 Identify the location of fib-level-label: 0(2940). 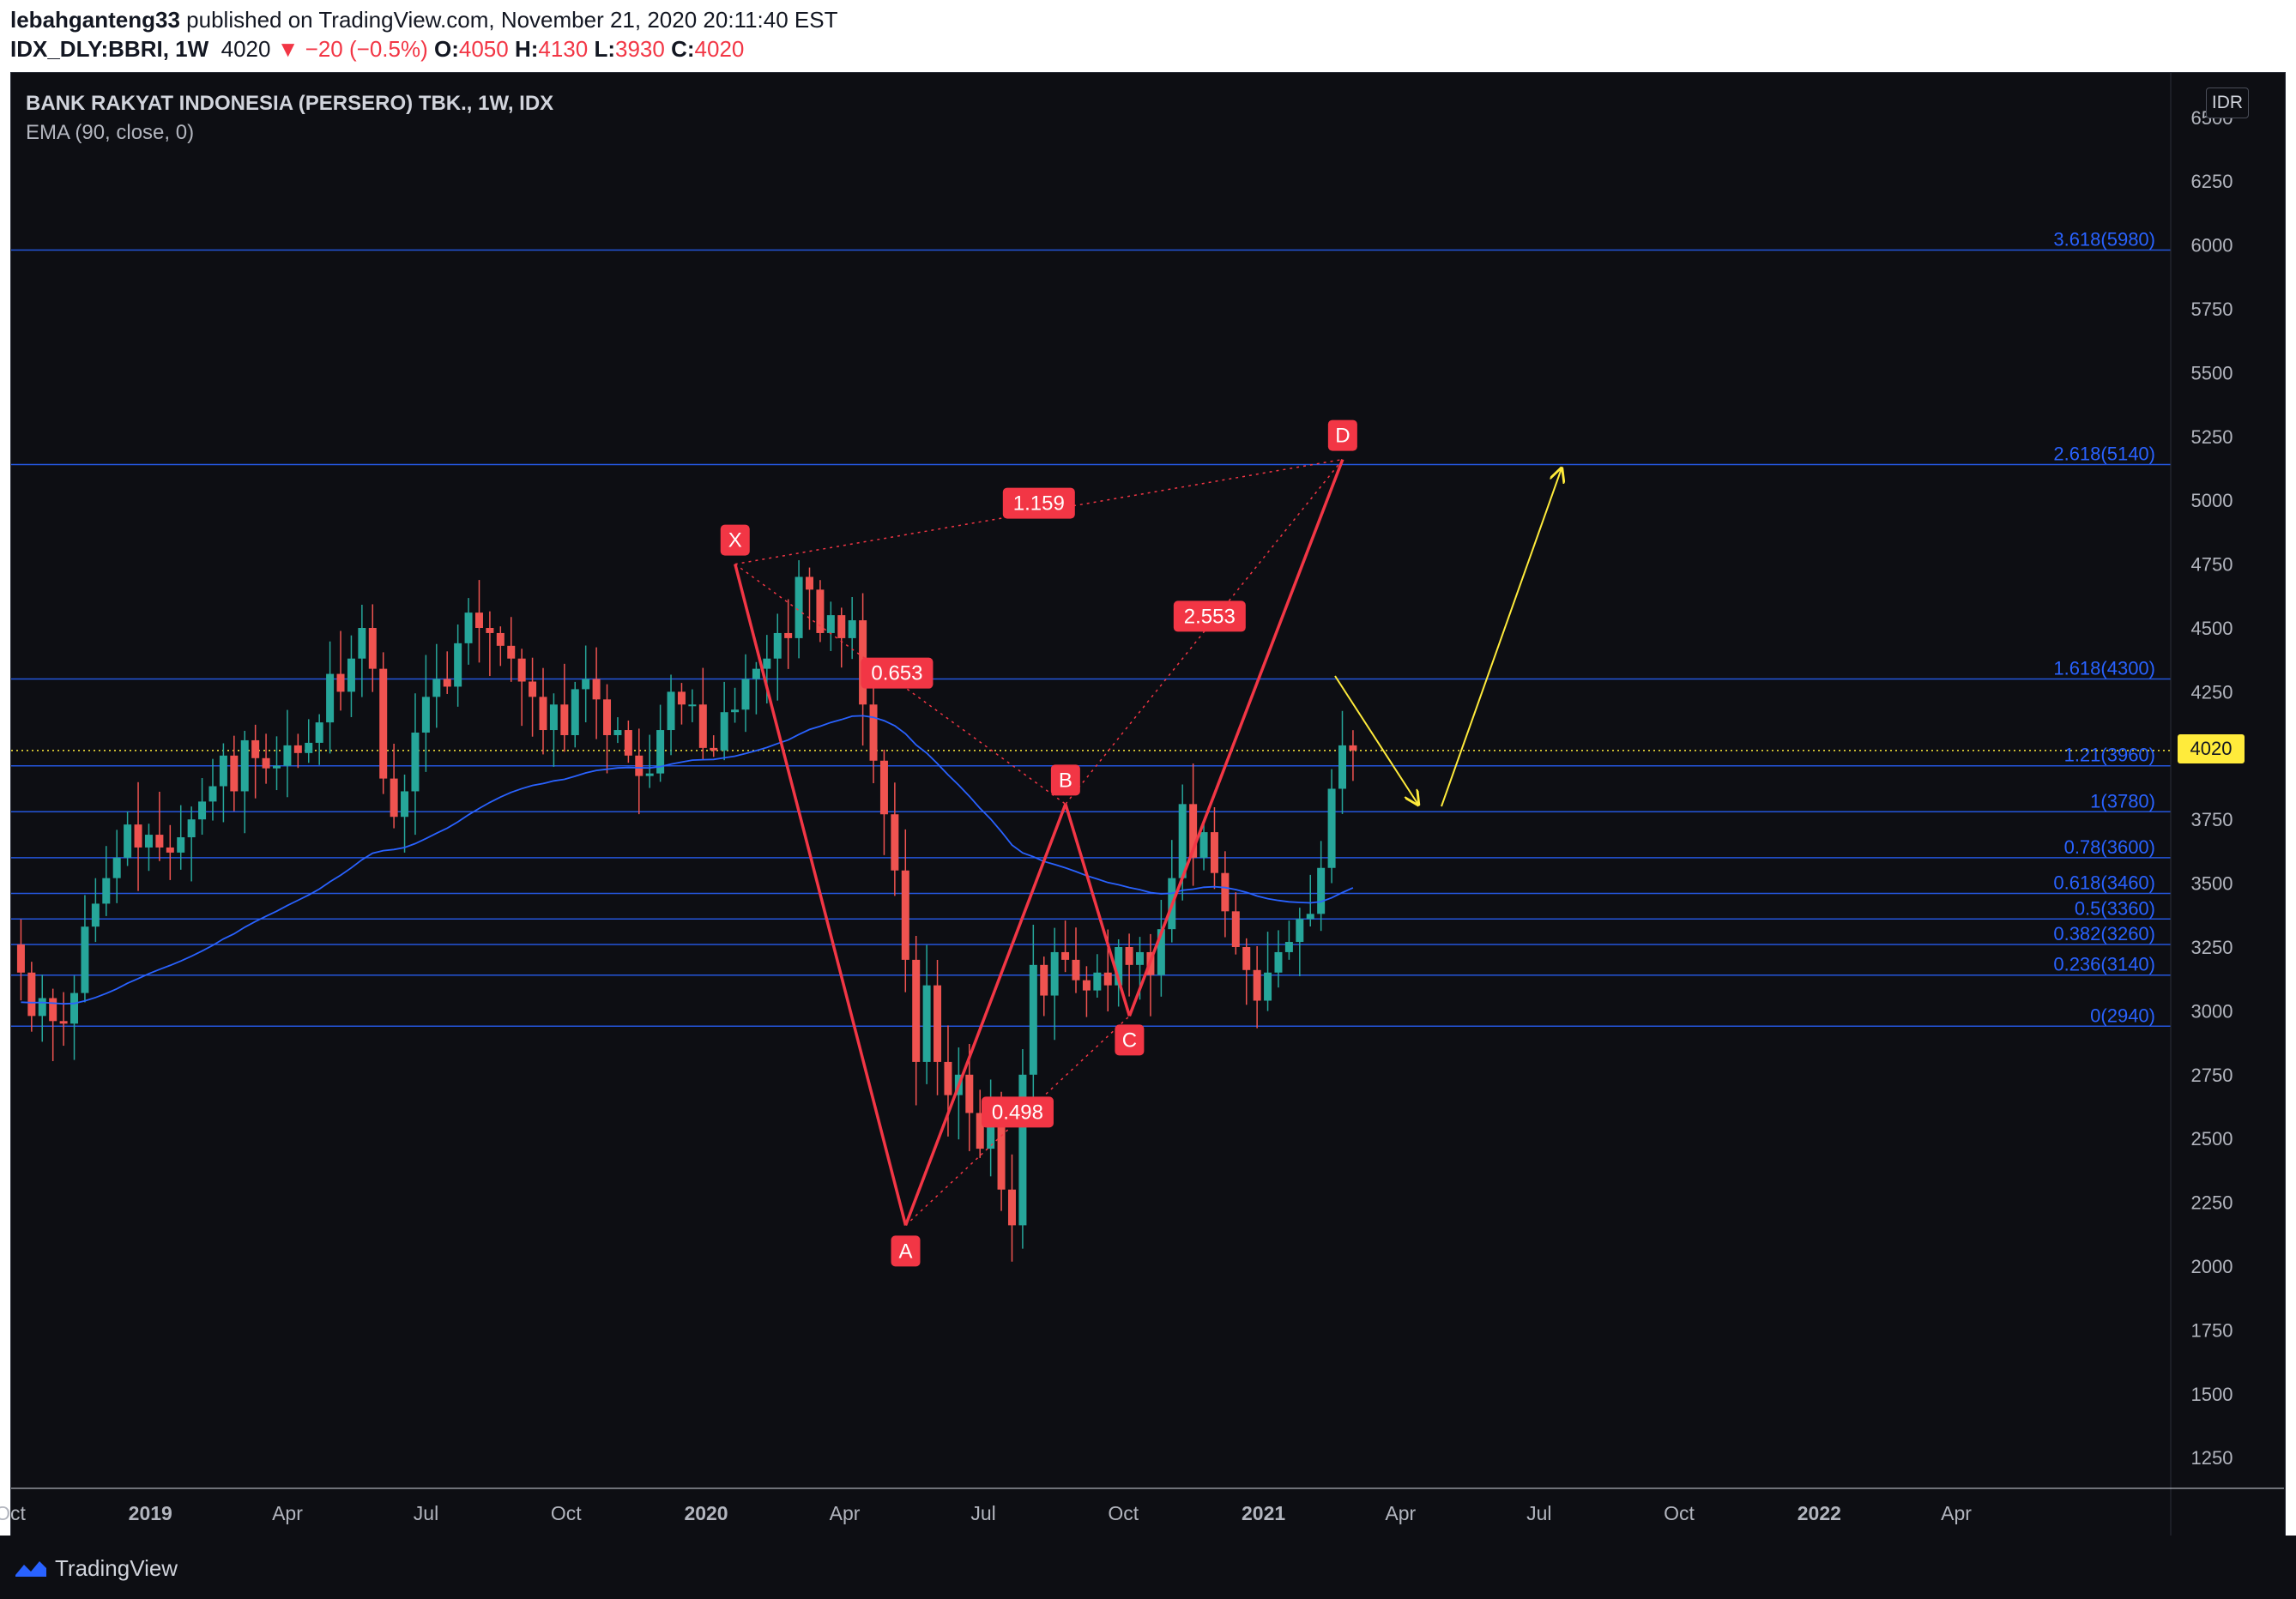
(2123, 1015).